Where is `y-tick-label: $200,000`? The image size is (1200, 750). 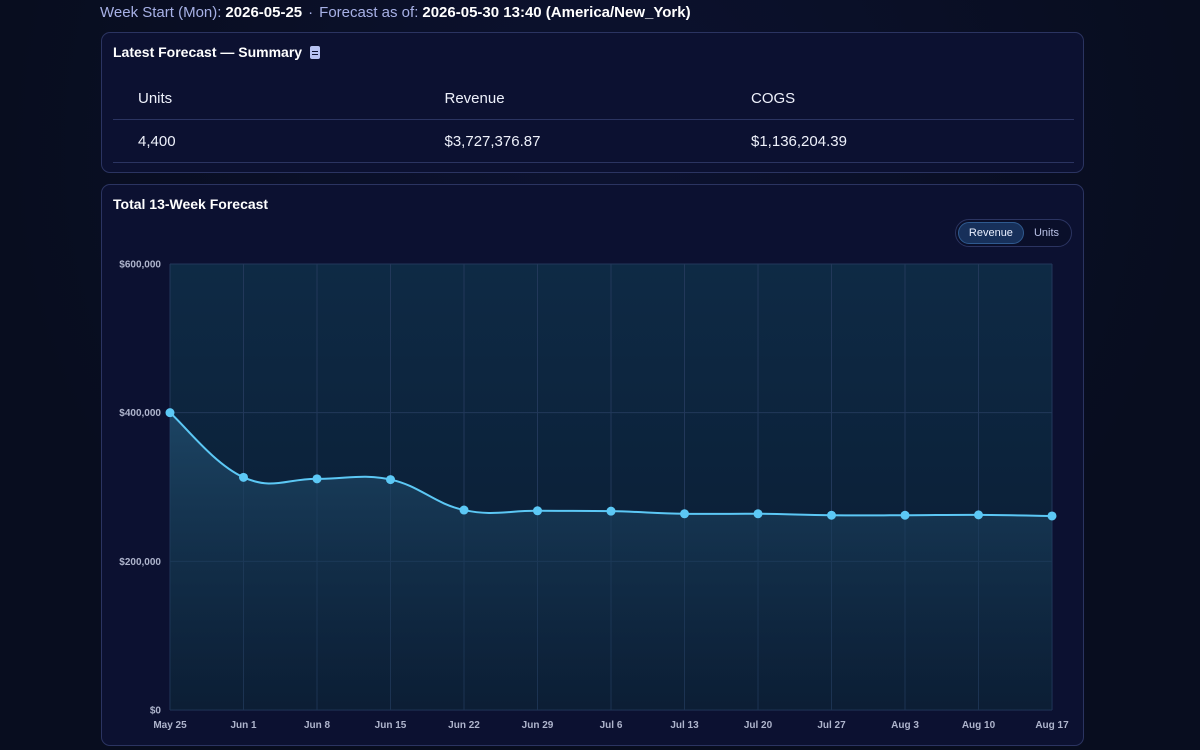
y-tick-label: $200,000 is located at coordinates (140, 562).